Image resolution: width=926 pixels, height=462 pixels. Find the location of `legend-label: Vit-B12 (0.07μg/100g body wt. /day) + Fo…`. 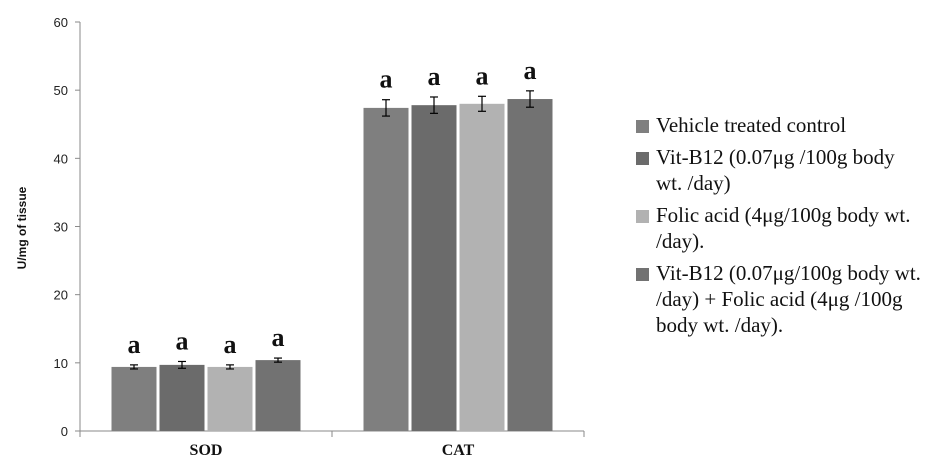

legend-label: Vit-B12 (0.07μg/100g body wt. /day) + Fo… is located at coordinates (788, 299).